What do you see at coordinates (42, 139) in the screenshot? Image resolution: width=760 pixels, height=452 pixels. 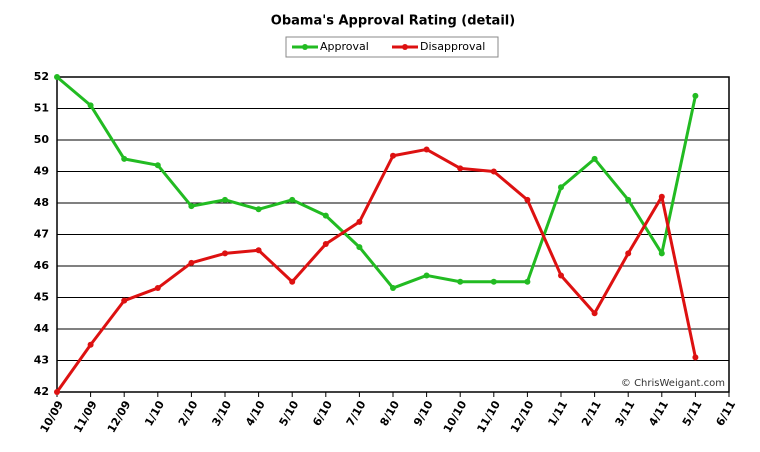 I see `y-tick-label: 50` at bounding box center [42, 139].